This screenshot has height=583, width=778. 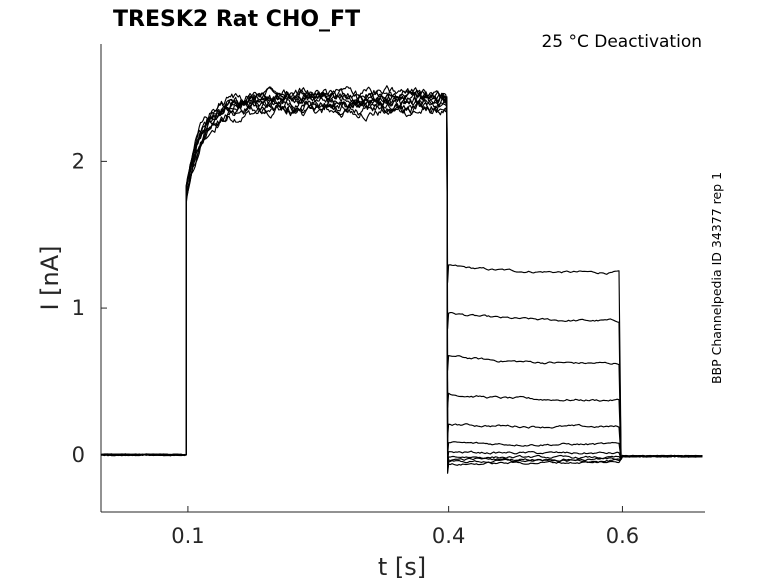 What do you see at coordinates (50, 277) in the screenshot?
I see `y-axis-label: I [nA]` at bounding box center [50, 277].